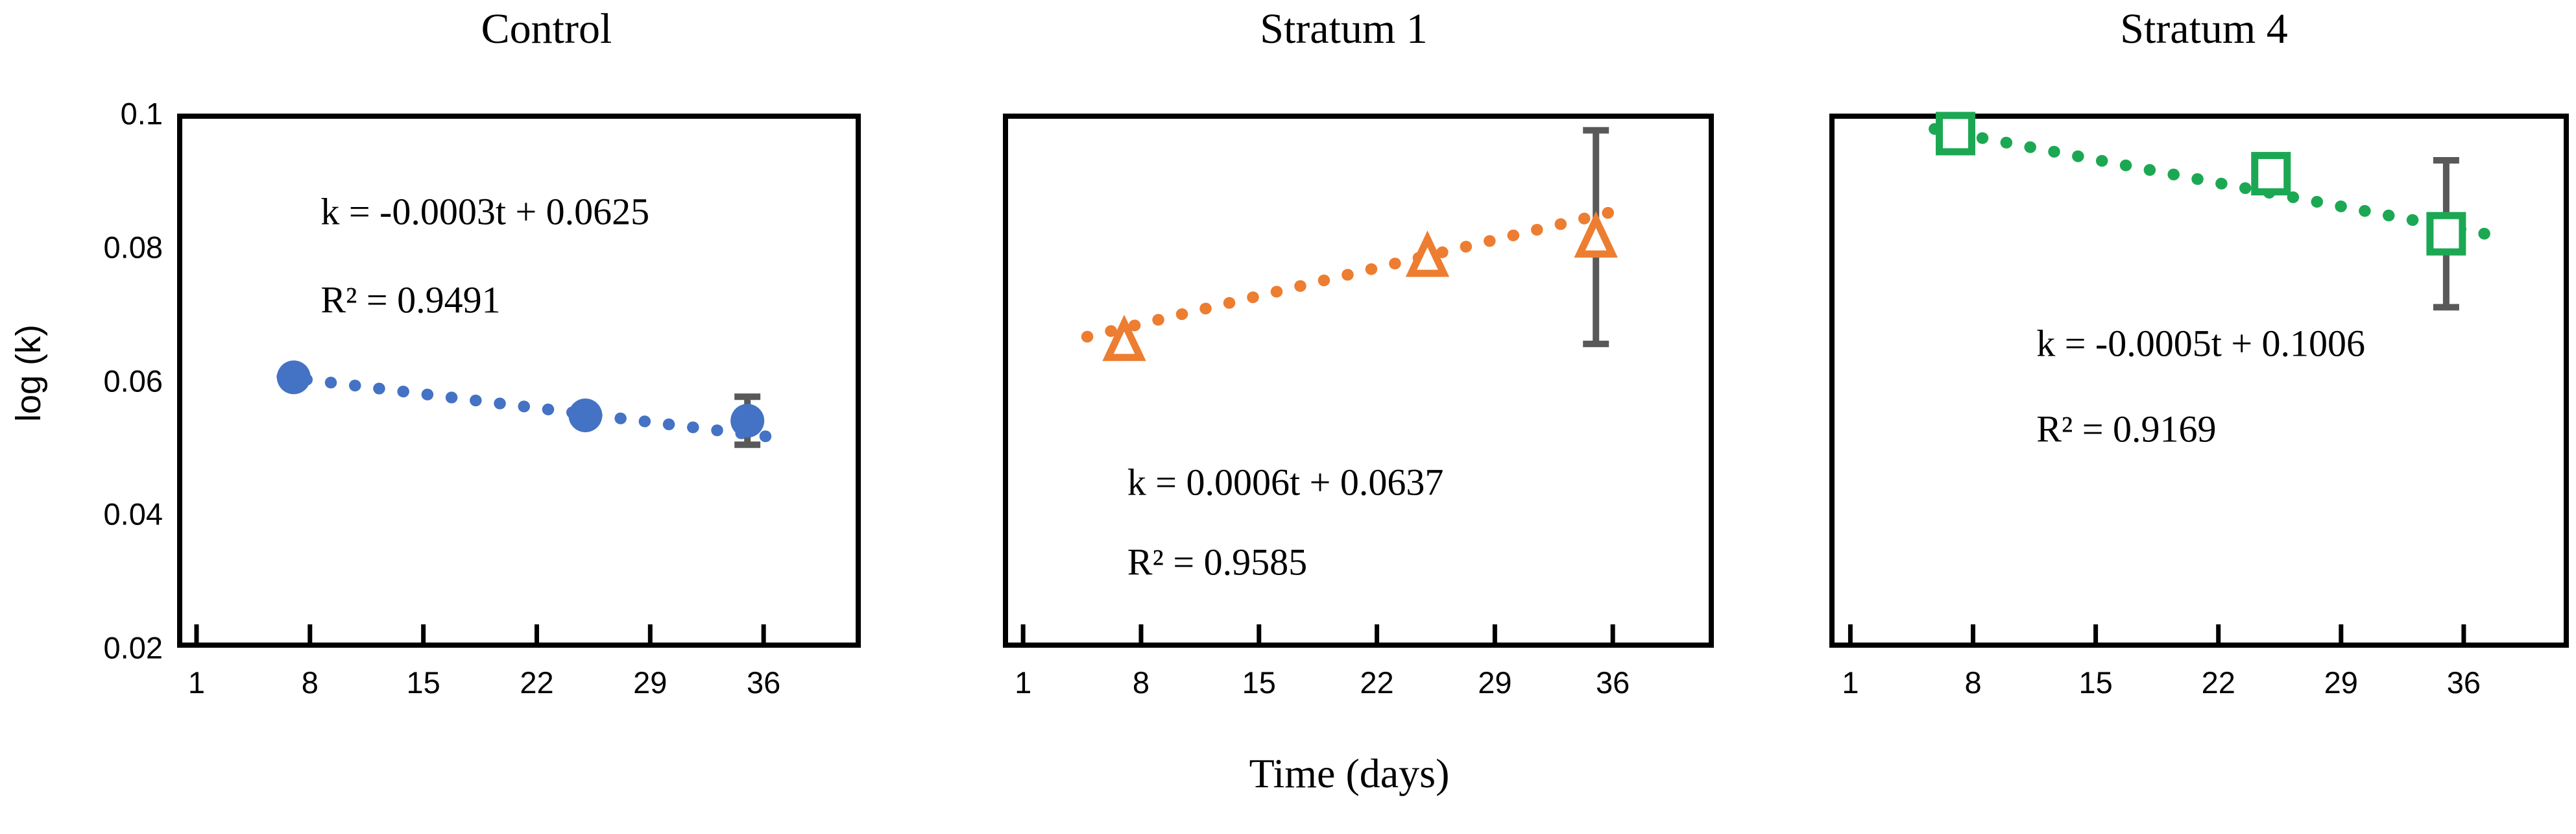 This screenshot has height=834, width=2576. What do you see at coordinates (485, 211) in the screenshot?
I see `control-trendline-equation: k = -0.0003t + 0.0625` at bounding box center [485, 211].